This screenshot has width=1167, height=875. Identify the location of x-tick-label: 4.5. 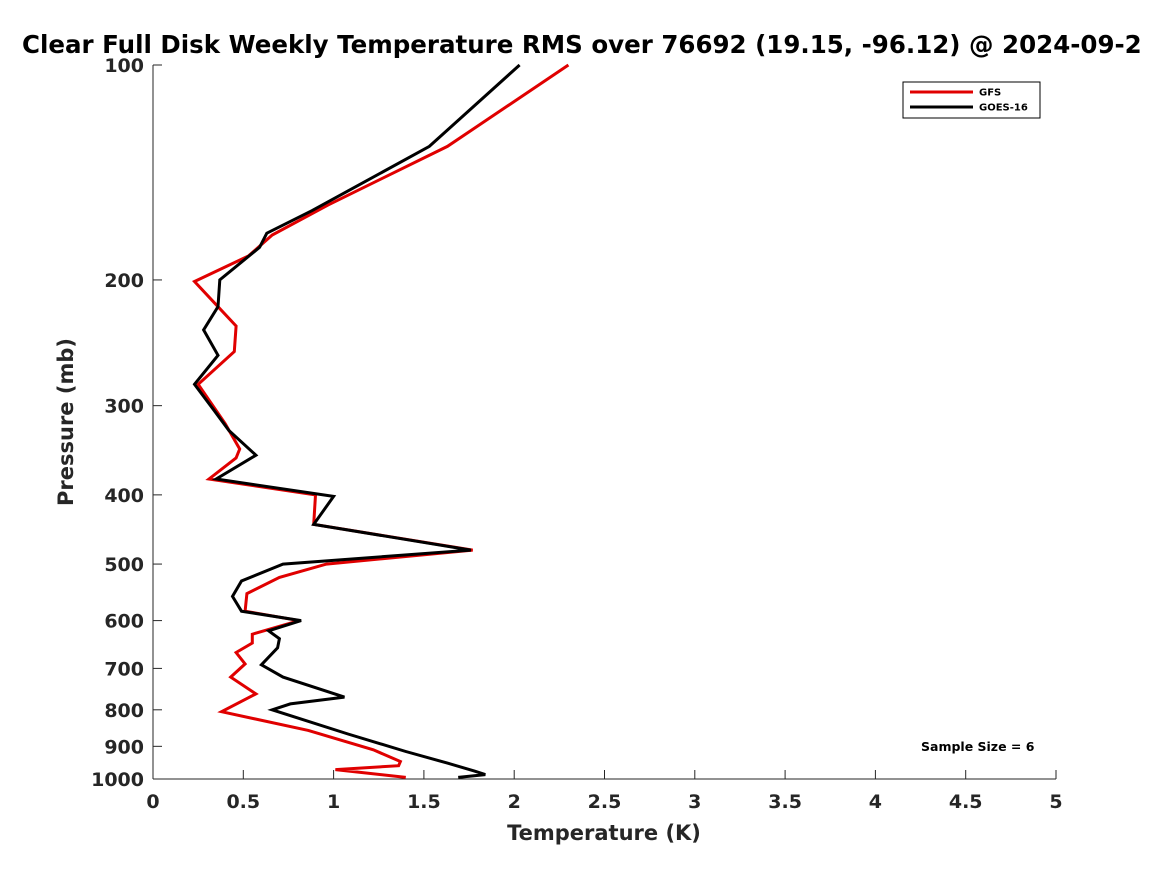
(966, 802).